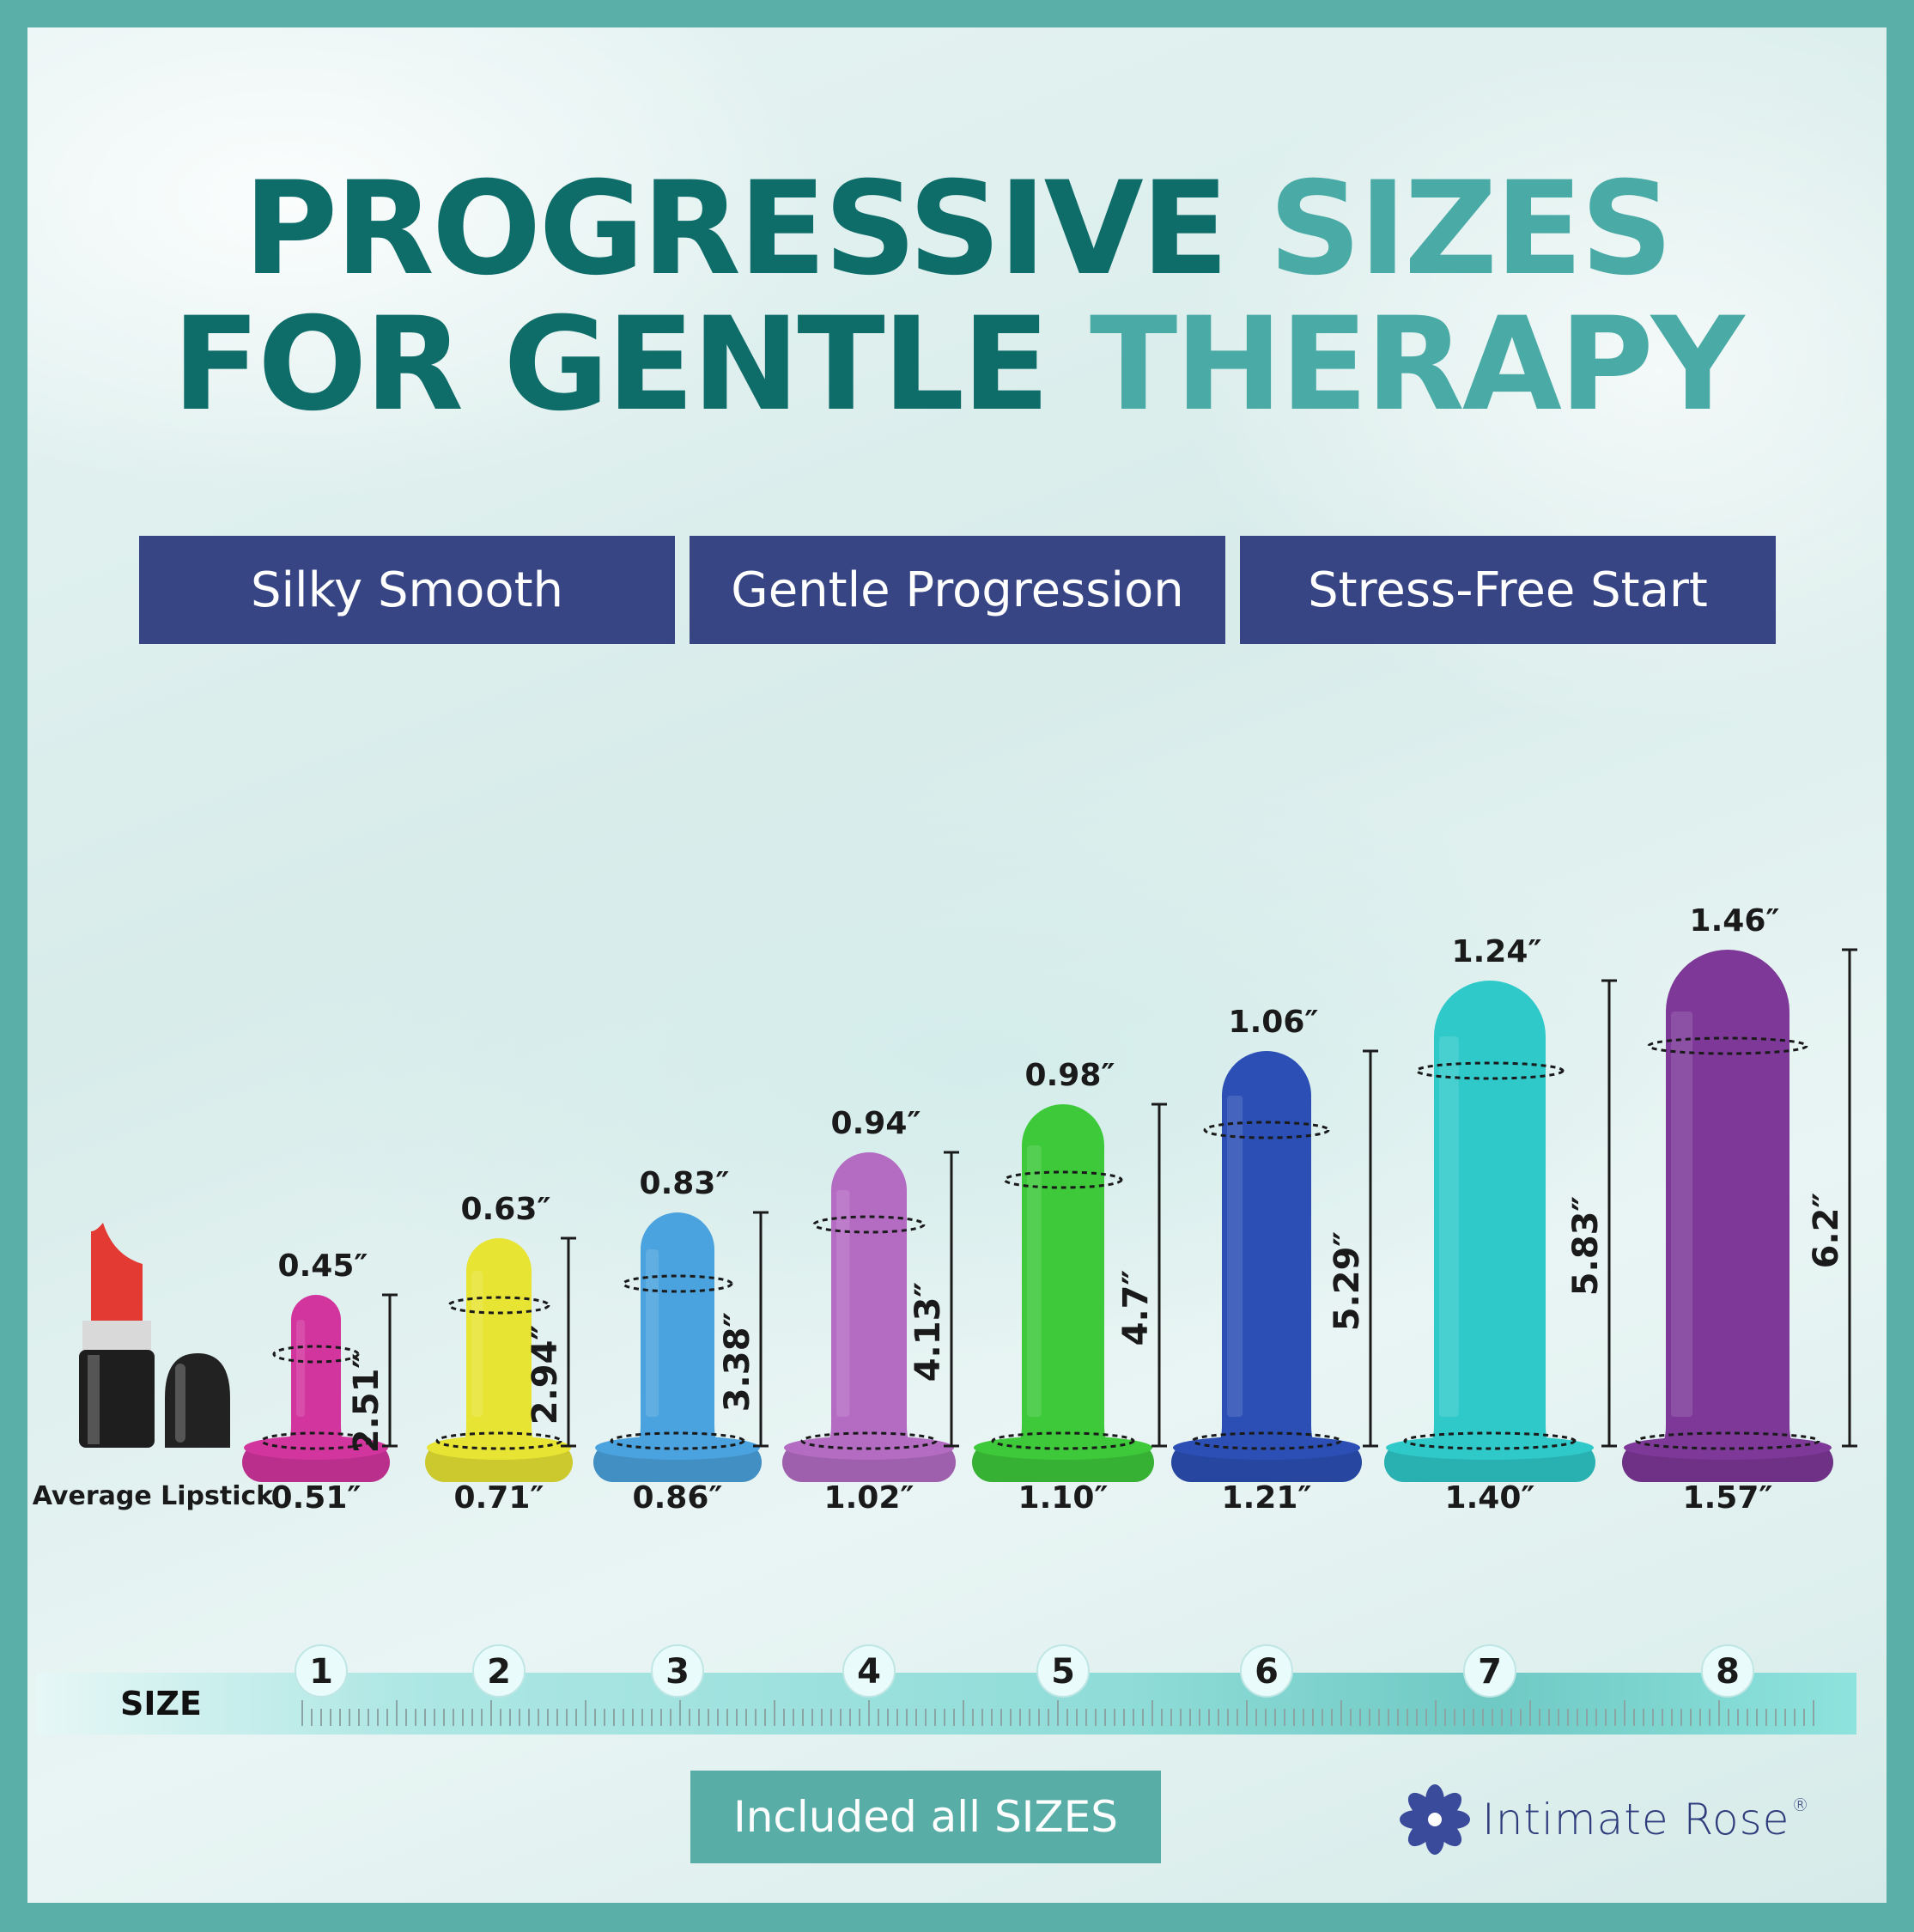 The image size is (1914, 1932). I want to click on size-number-badge: 7, so click(1489, 1671).